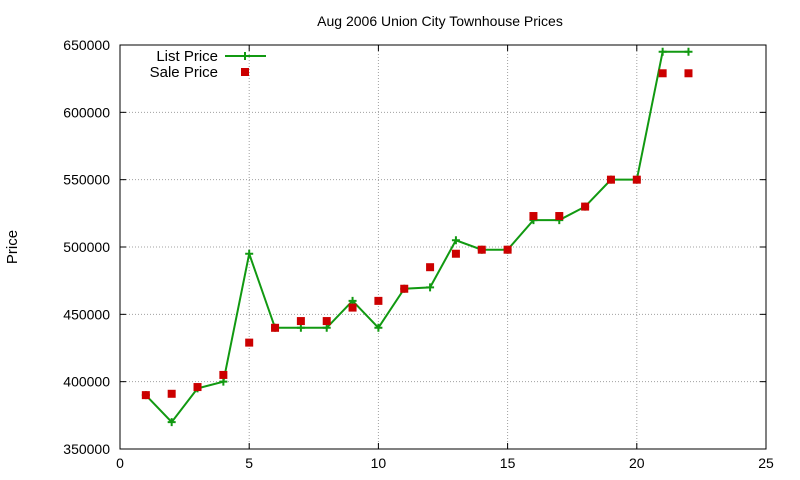 The image size is (800, 480). What do you see at coordinates (187, 56) in the screenshot?
I see `legend-label: List Price` at bounding box center [187, 56].